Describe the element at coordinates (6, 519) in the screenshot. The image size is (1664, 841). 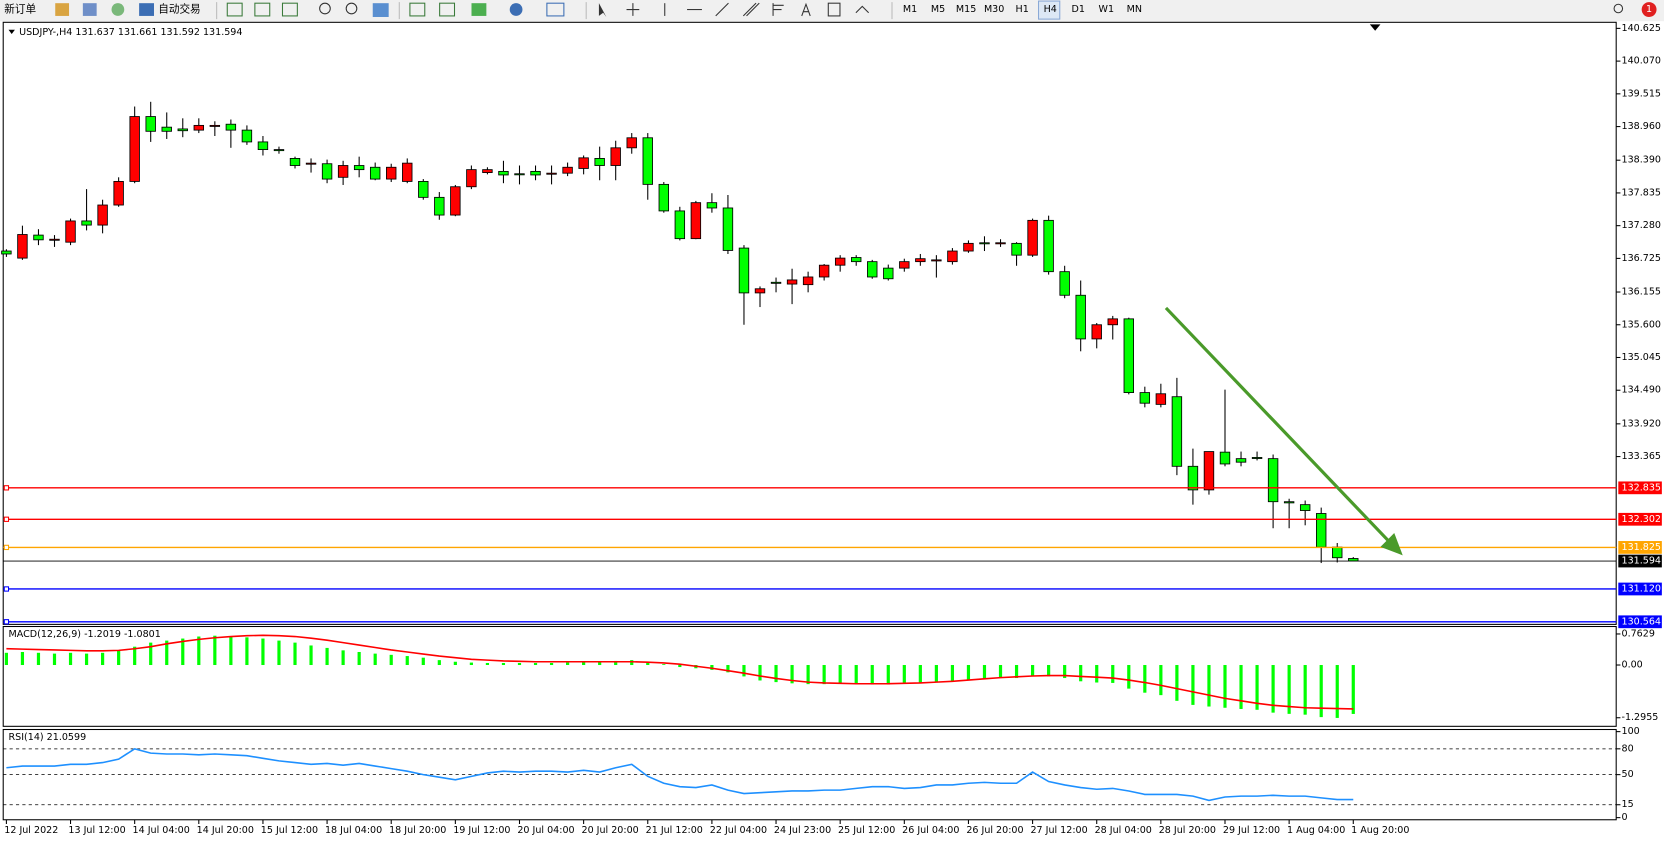
I see `level-handle` at that location.